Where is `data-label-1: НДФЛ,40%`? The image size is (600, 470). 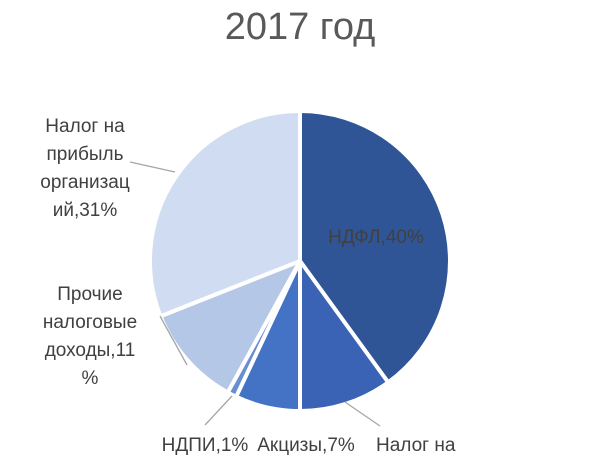
data-label-1: НДФЛ,40% is located at coordinates (376, 237).